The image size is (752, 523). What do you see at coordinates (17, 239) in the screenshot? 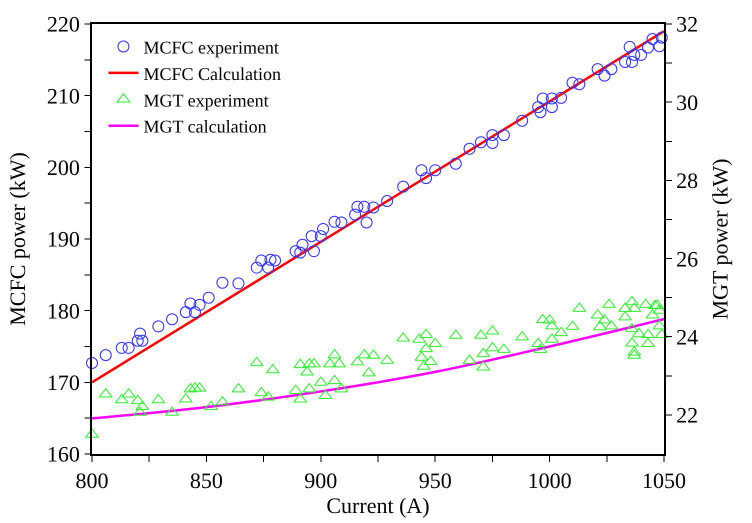
I see `y-axis-title: MCFC power (kW)` at bounding box center [17, 239].